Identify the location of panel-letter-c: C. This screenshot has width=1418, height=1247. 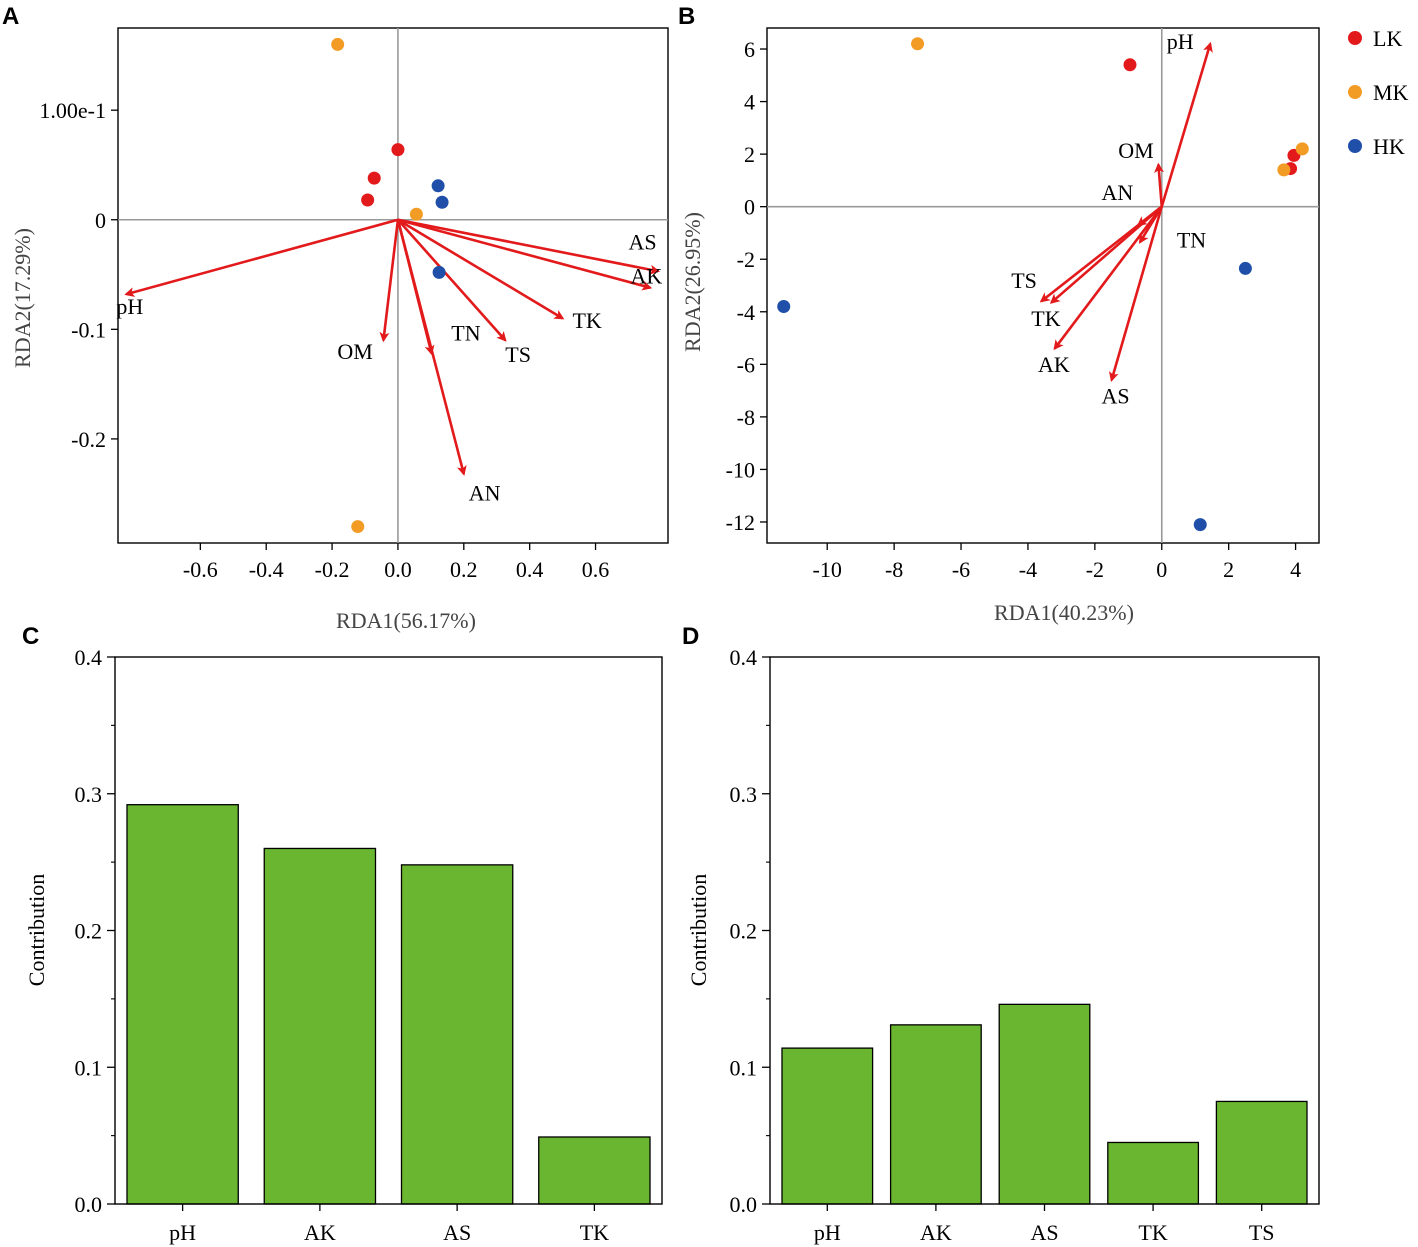
(30, 636).